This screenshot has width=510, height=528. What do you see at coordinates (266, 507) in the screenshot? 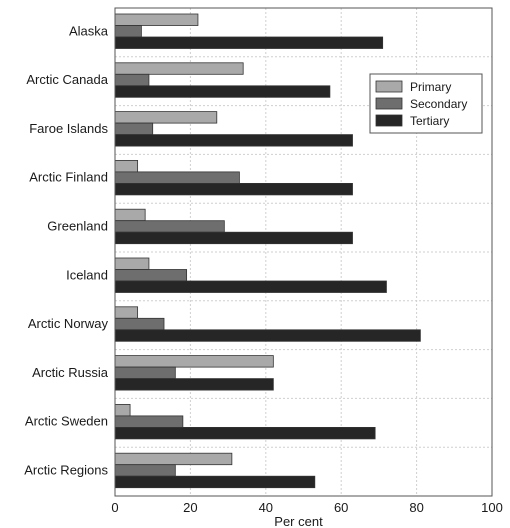
I see `x-tick-label: 40` at bounding box center [266, 507].